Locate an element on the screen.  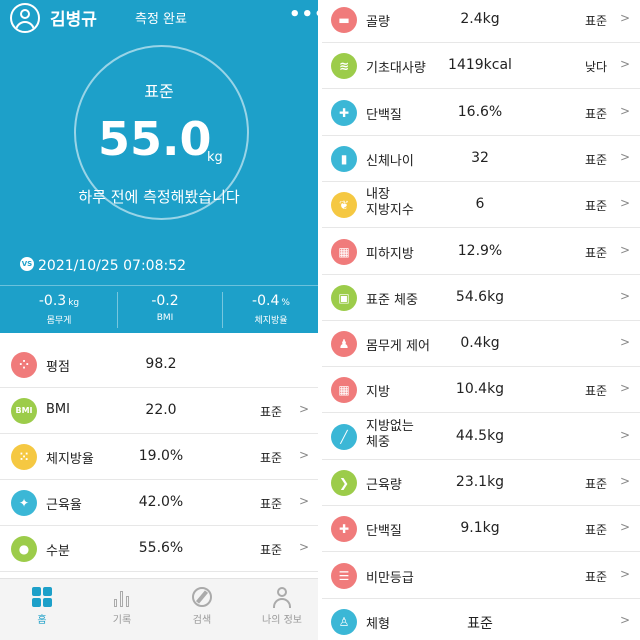
metric-value: 0.4kg is located at coordinates (480, 343).